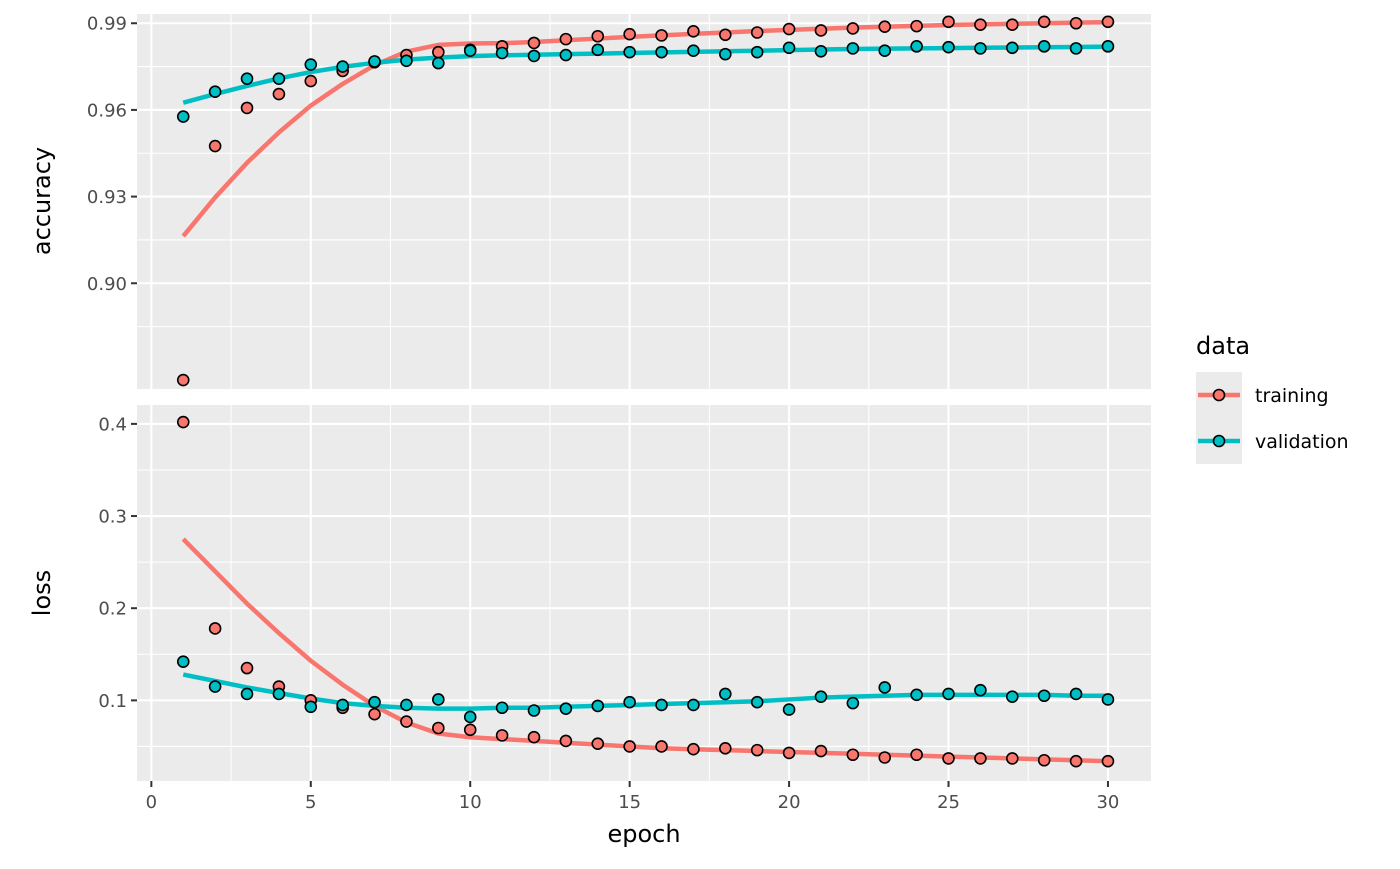 Image resolution: width=1400 pixels, height=869 pixels. I want to click on loss-y-tick-label: 0.2, so click(112, 609).